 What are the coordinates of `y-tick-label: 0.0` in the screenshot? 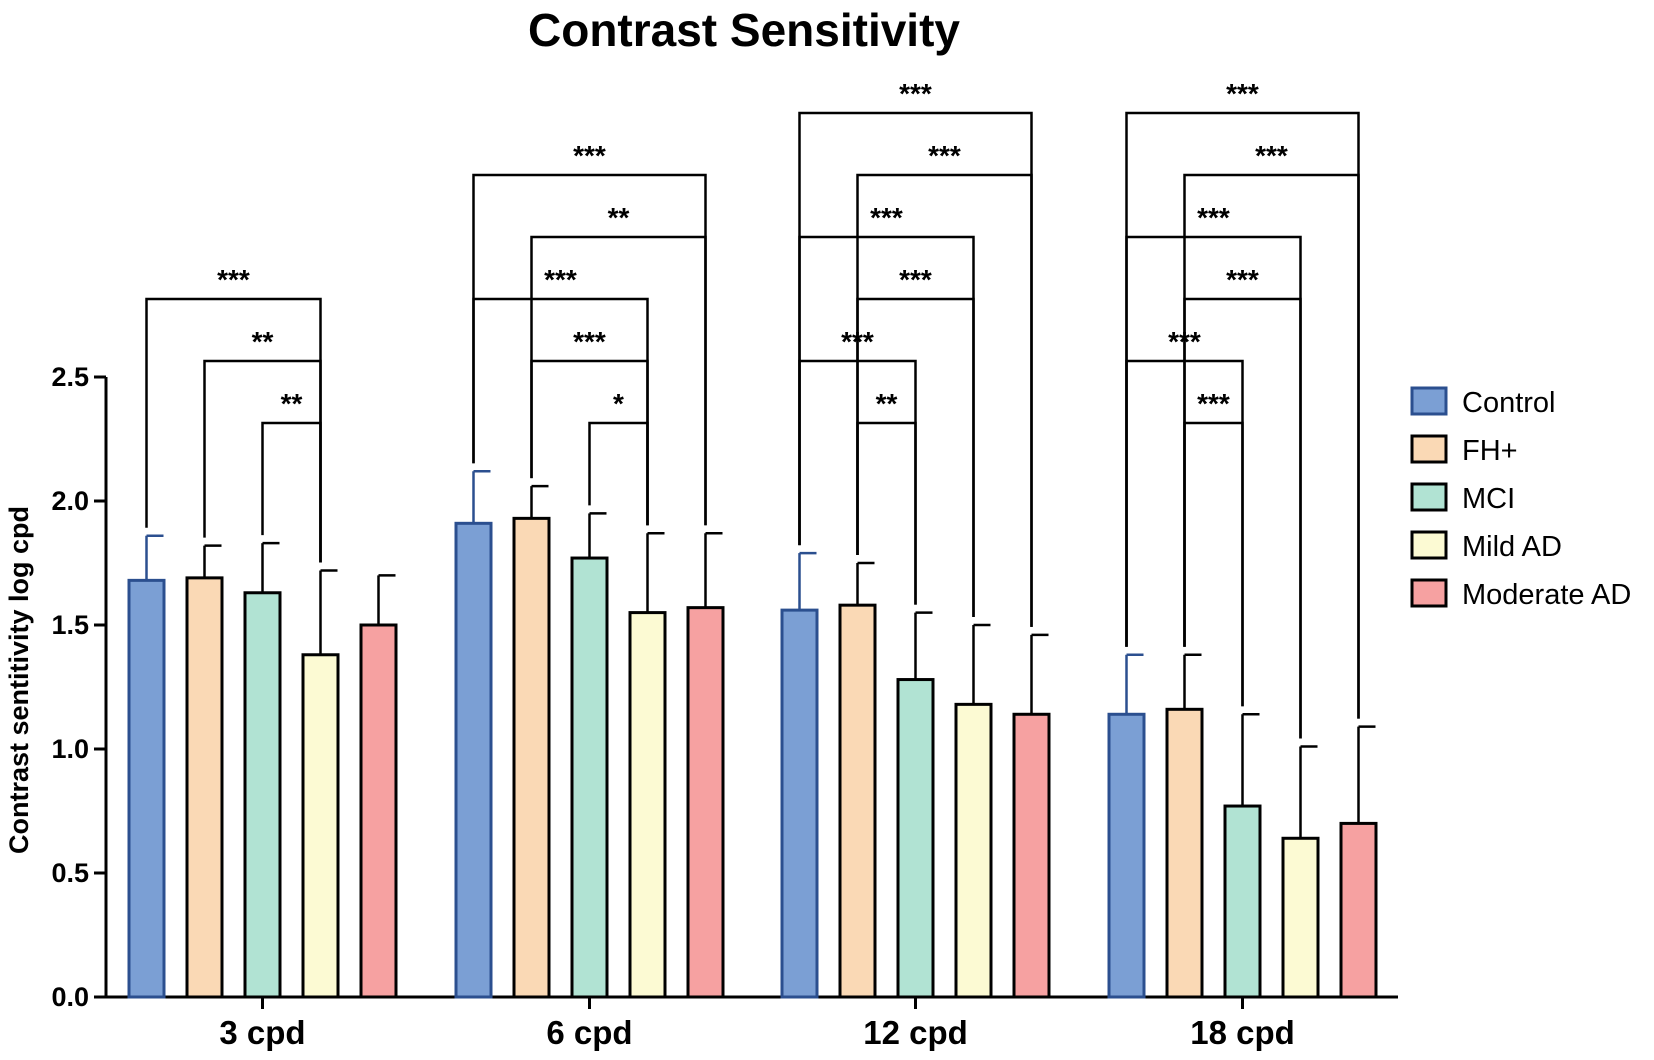 It's located at (70, 997).